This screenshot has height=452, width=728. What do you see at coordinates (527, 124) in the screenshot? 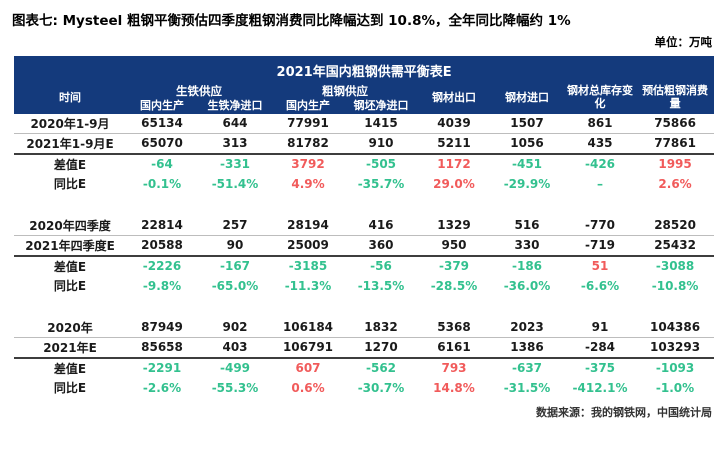
I see `cell-value: 1507` at bounding box center [527, 124].